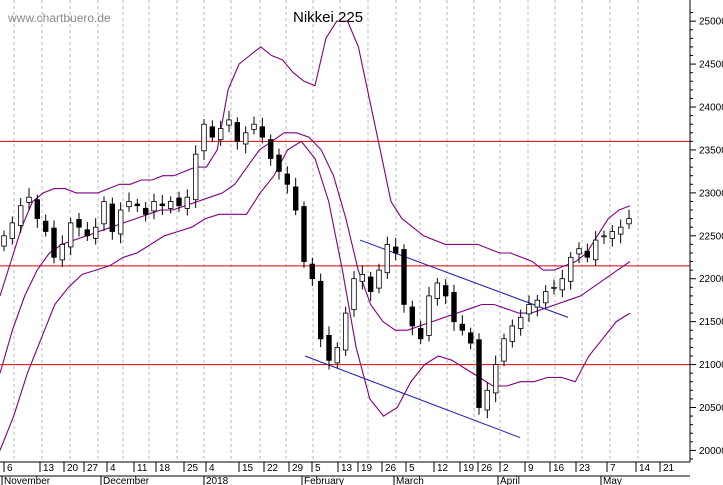  What do you see at coordinates (126, 480) in the screenshot?
I see `month-label: December` at bounding box center [126, 480].